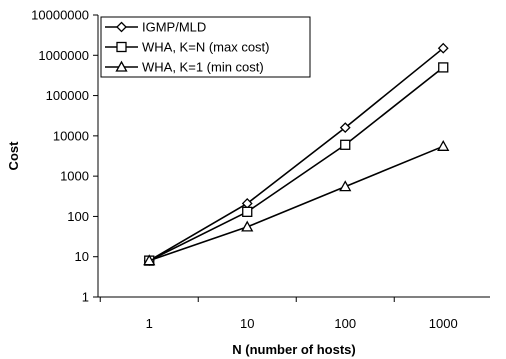 This screenshot has height=359, width=506. Describe the element at coordinates (82, 256) in the screenshot. I see `y-tick-label: 10` at that location.